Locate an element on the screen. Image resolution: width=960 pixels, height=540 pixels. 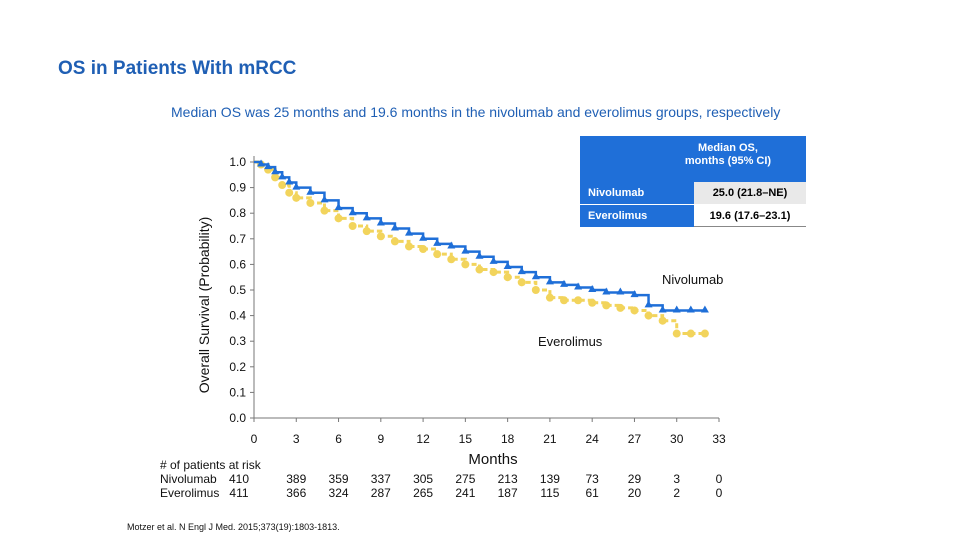
risk-count: 61 is located at coordinates (592, 493).